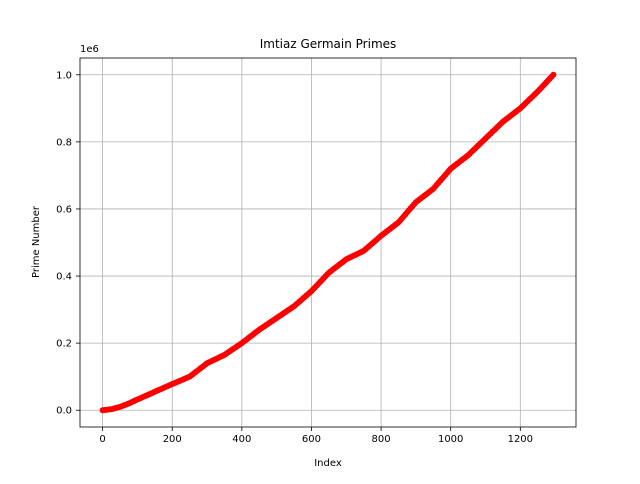  What do you see at coordinates (64, 411) in the screenshot?
I see `y-tick-label: 0.0` at bounding box center [64, 411].